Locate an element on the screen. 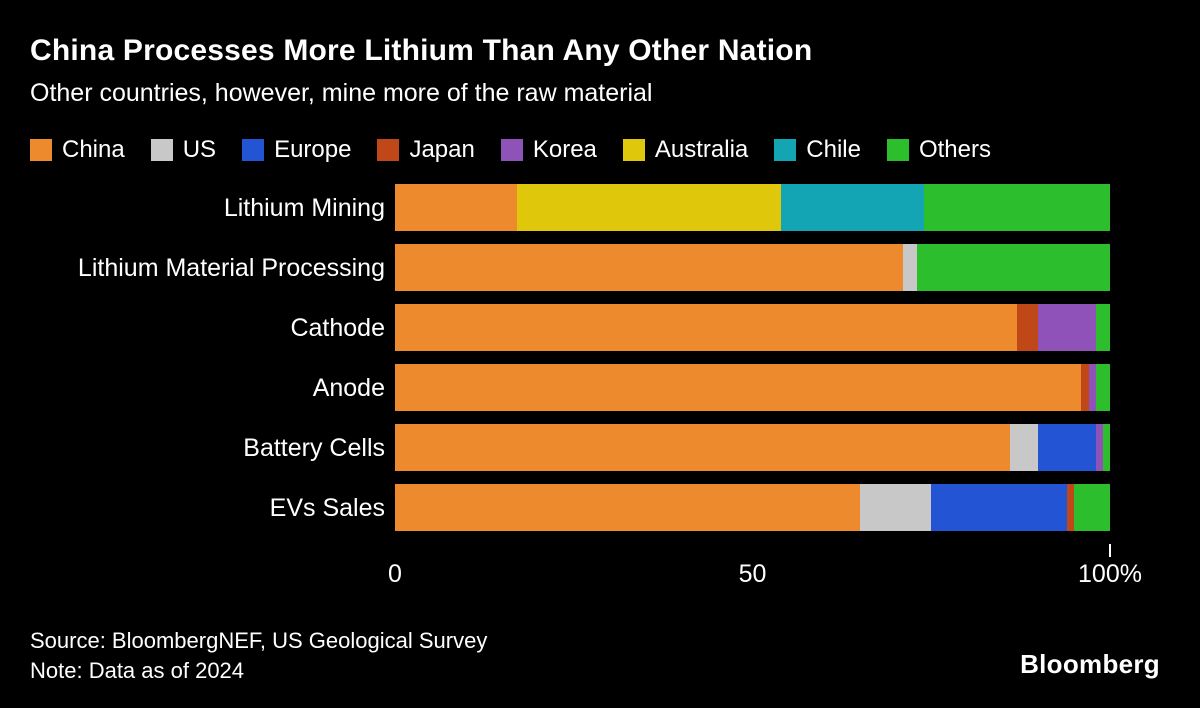 The image size is (1200, 708). row-label: Anode is located at coordinates (348, 387).